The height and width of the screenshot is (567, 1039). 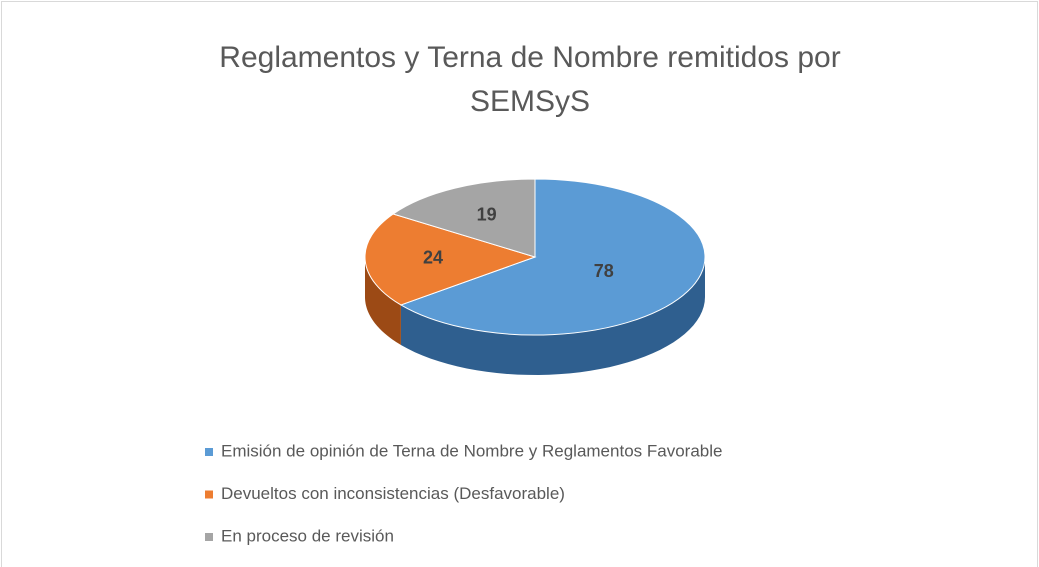 What do you see at coordinates (604, 271) in the screenshot?
I see `data-label: 78` at bounding box center [604, 271].